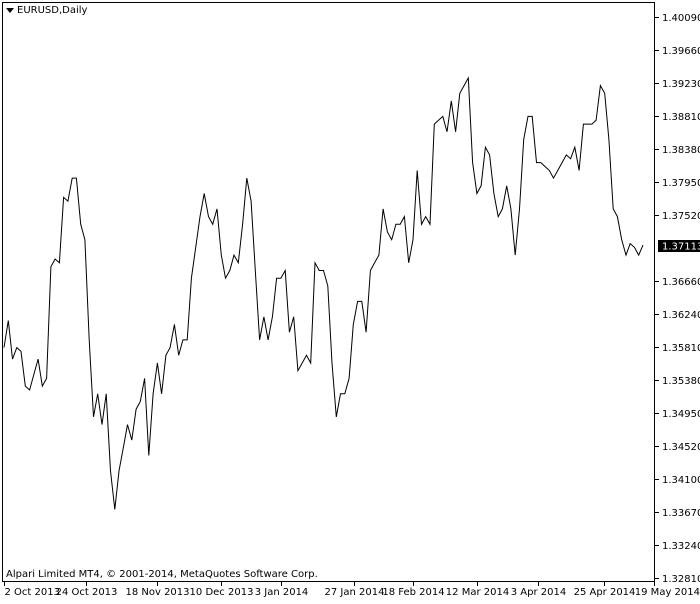 This screenshot has height=604, width=700. I want to click on x-tick-label: 18 Nov 2013, so click(157, 592).